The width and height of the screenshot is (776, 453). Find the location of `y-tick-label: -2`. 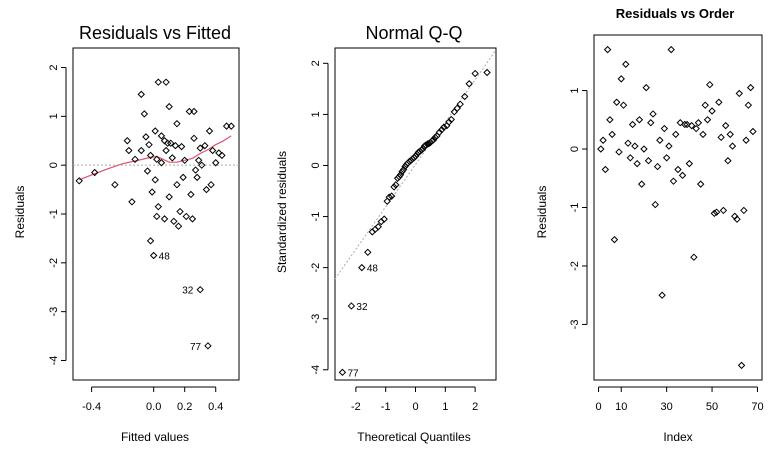

y-tick-label: -2 is located at coordinates (54, 263).